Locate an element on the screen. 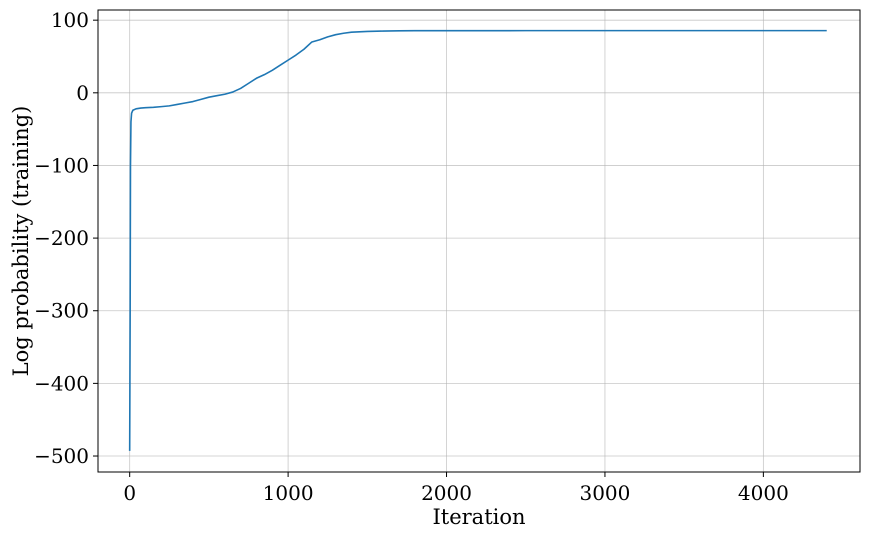 The image size is (883, 542). x-tick-label: 2000 is located at coordinates (446, 493).